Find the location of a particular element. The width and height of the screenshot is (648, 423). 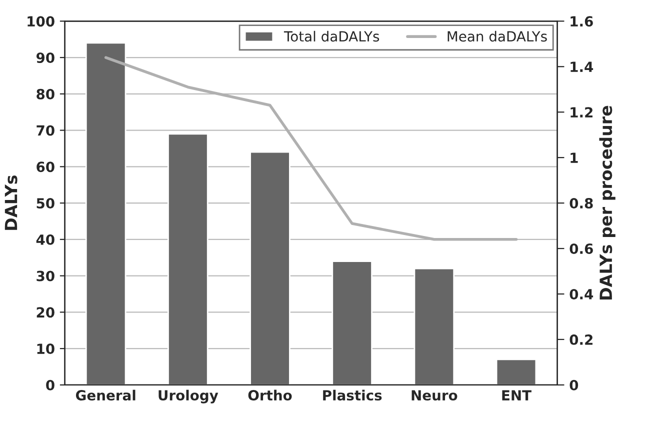

legend-label: Mean daDALYs is located at coordinates (497, 36).